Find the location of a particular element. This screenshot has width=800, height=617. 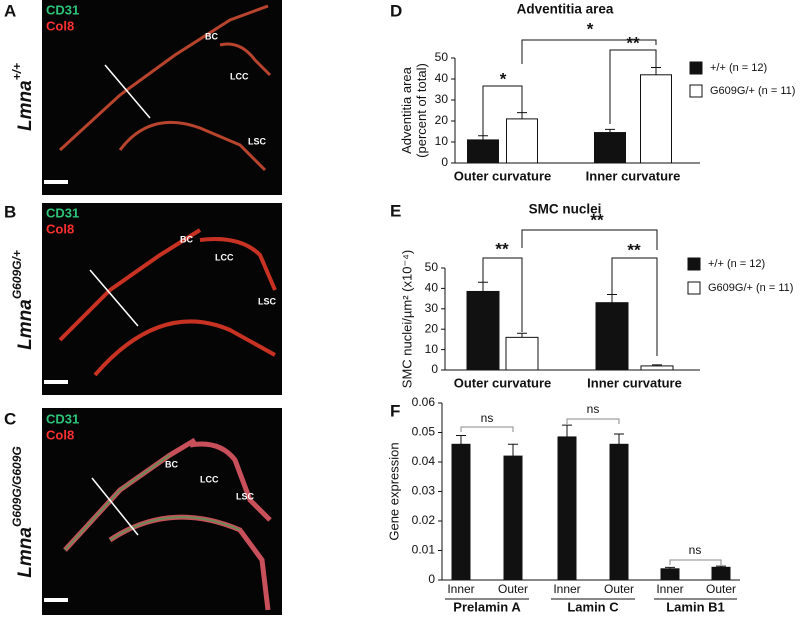

y-axis-label: Adventitia area is located at coordinates (406, 109).